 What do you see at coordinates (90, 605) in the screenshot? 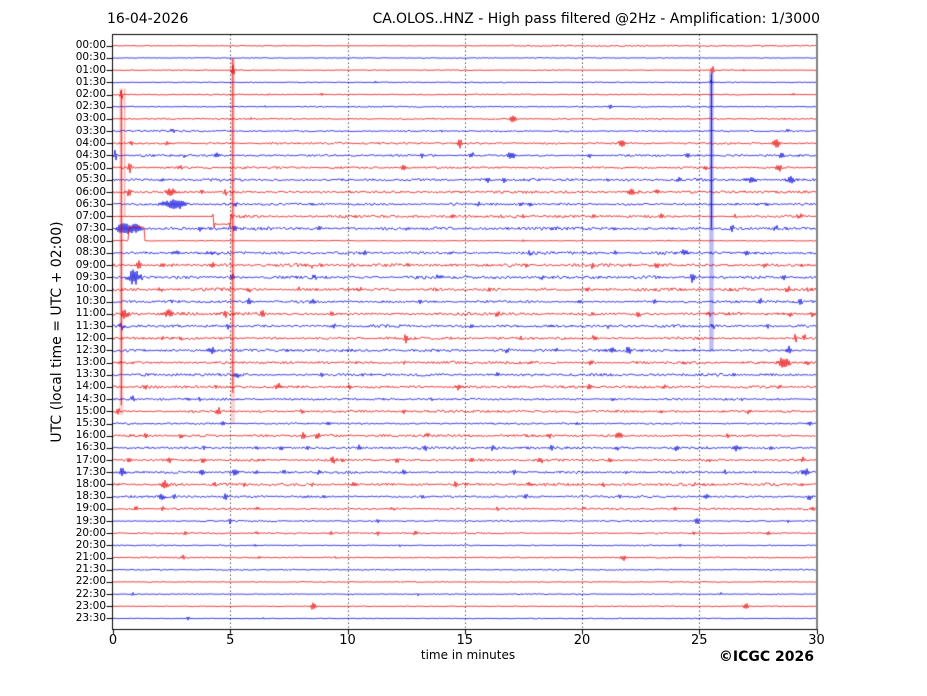
I see `y-tick-label: 23:00` at bounding box center [90, 605].